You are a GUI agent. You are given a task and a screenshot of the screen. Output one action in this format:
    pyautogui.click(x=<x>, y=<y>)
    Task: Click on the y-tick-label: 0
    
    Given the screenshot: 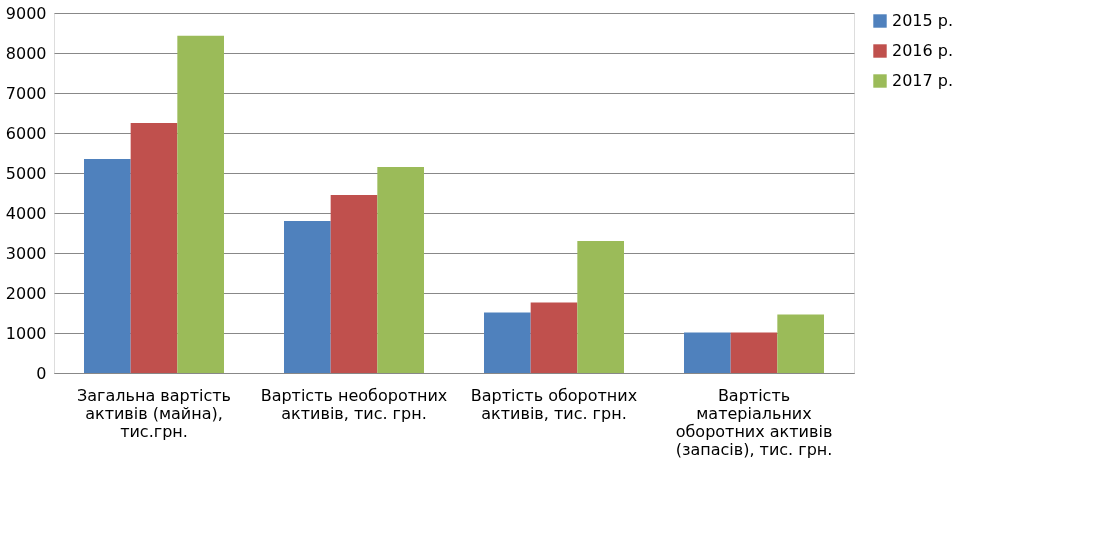 What is the action you would take?
    pyautogui.click(x=41, y=373)
    